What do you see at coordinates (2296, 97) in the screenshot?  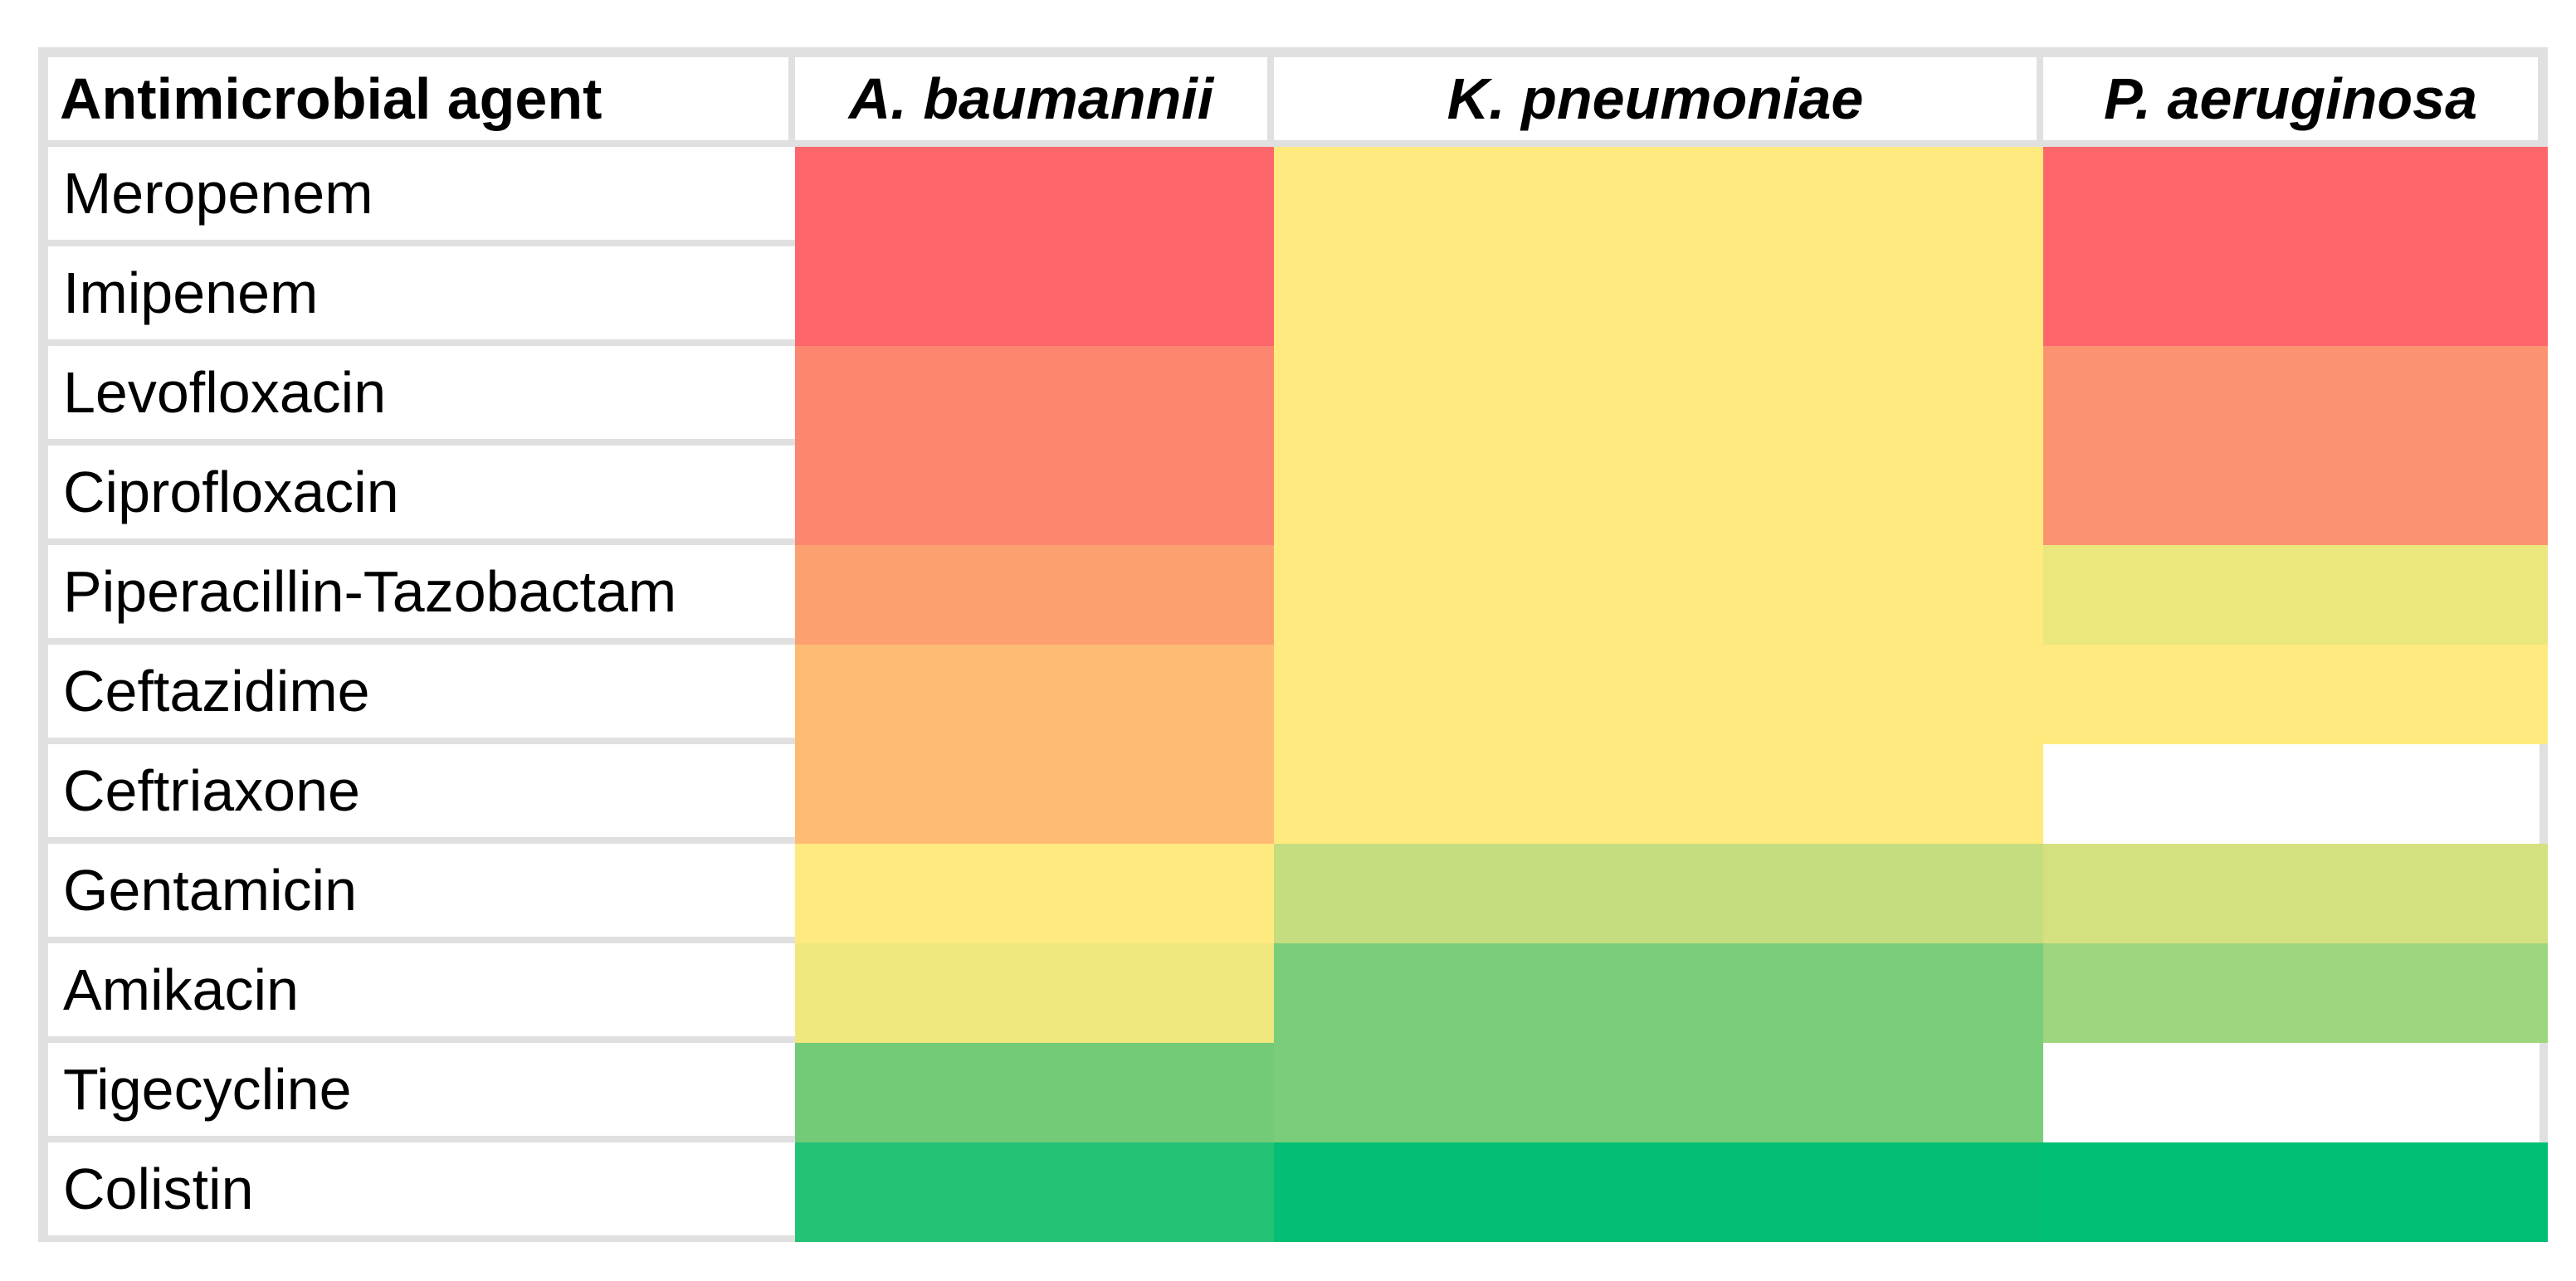 I see `column-header-p-aeruginosa: P. aeruginosa` at bounding box center [2296, 97].